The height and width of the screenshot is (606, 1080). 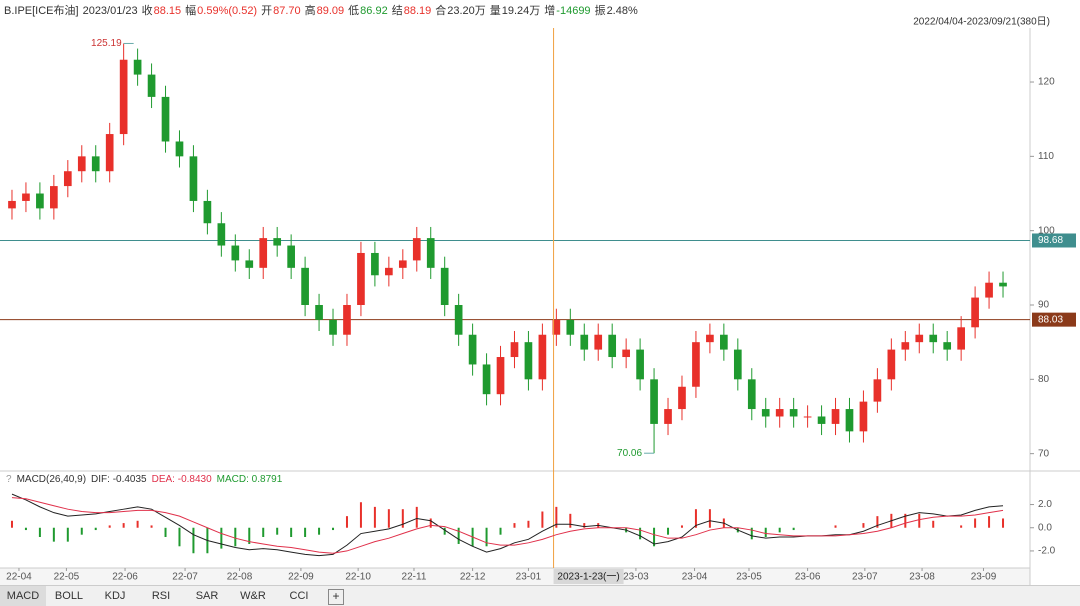 I want to click on x-tick-label: 22-07, so click(x=185, y=577).